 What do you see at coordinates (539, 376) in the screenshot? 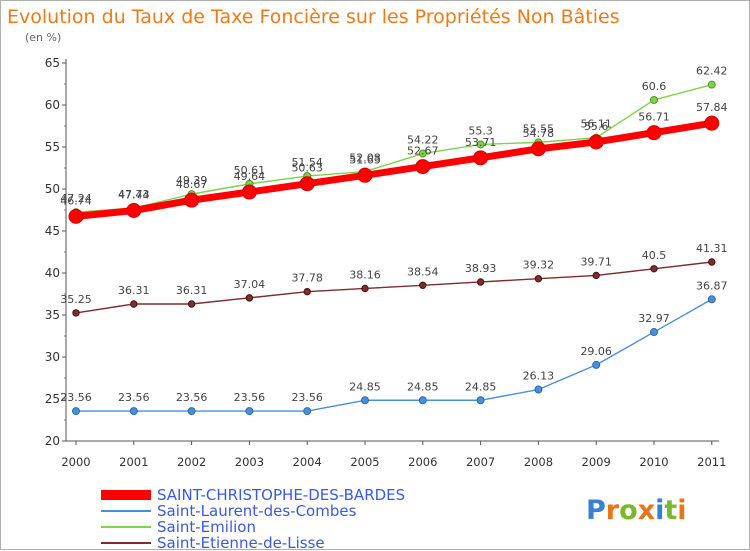
I see `data-label: 26.13` at bounding box center [539, 376].